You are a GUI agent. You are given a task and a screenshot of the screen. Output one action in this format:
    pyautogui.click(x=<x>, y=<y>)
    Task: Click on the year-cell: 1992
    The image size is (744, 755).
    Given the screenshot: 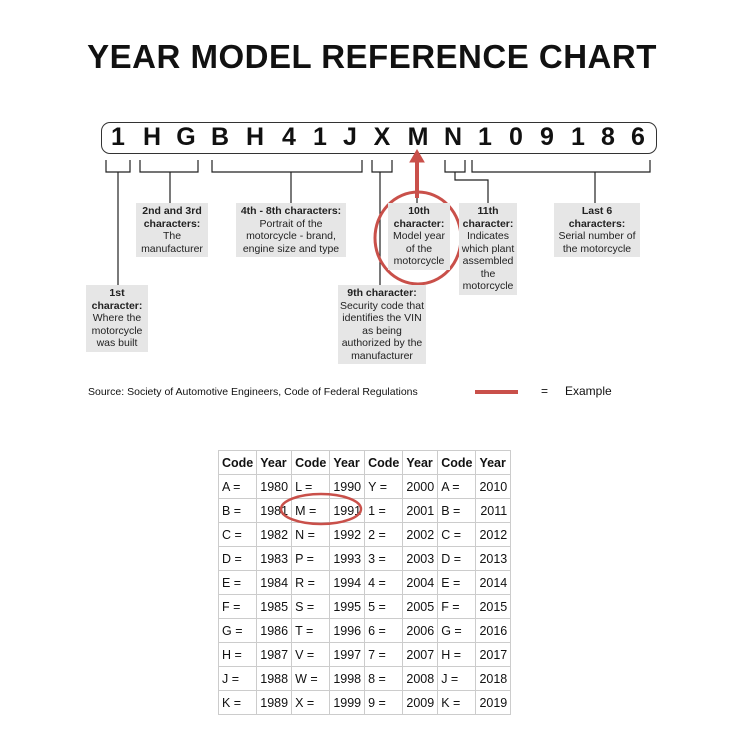 What is the action you would take?
    pyautogui.click(x=347, y=534)
    